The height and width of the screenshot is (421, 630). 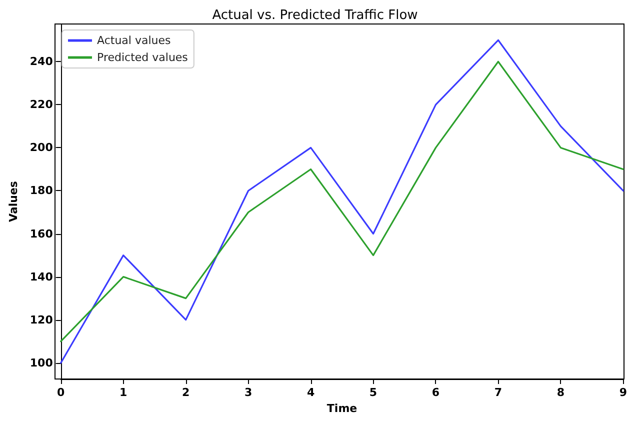 What do you see at coordinates (560, 392) in the screenshot?
I see `x-tick-label: 8` at bounding box center [560, 392].